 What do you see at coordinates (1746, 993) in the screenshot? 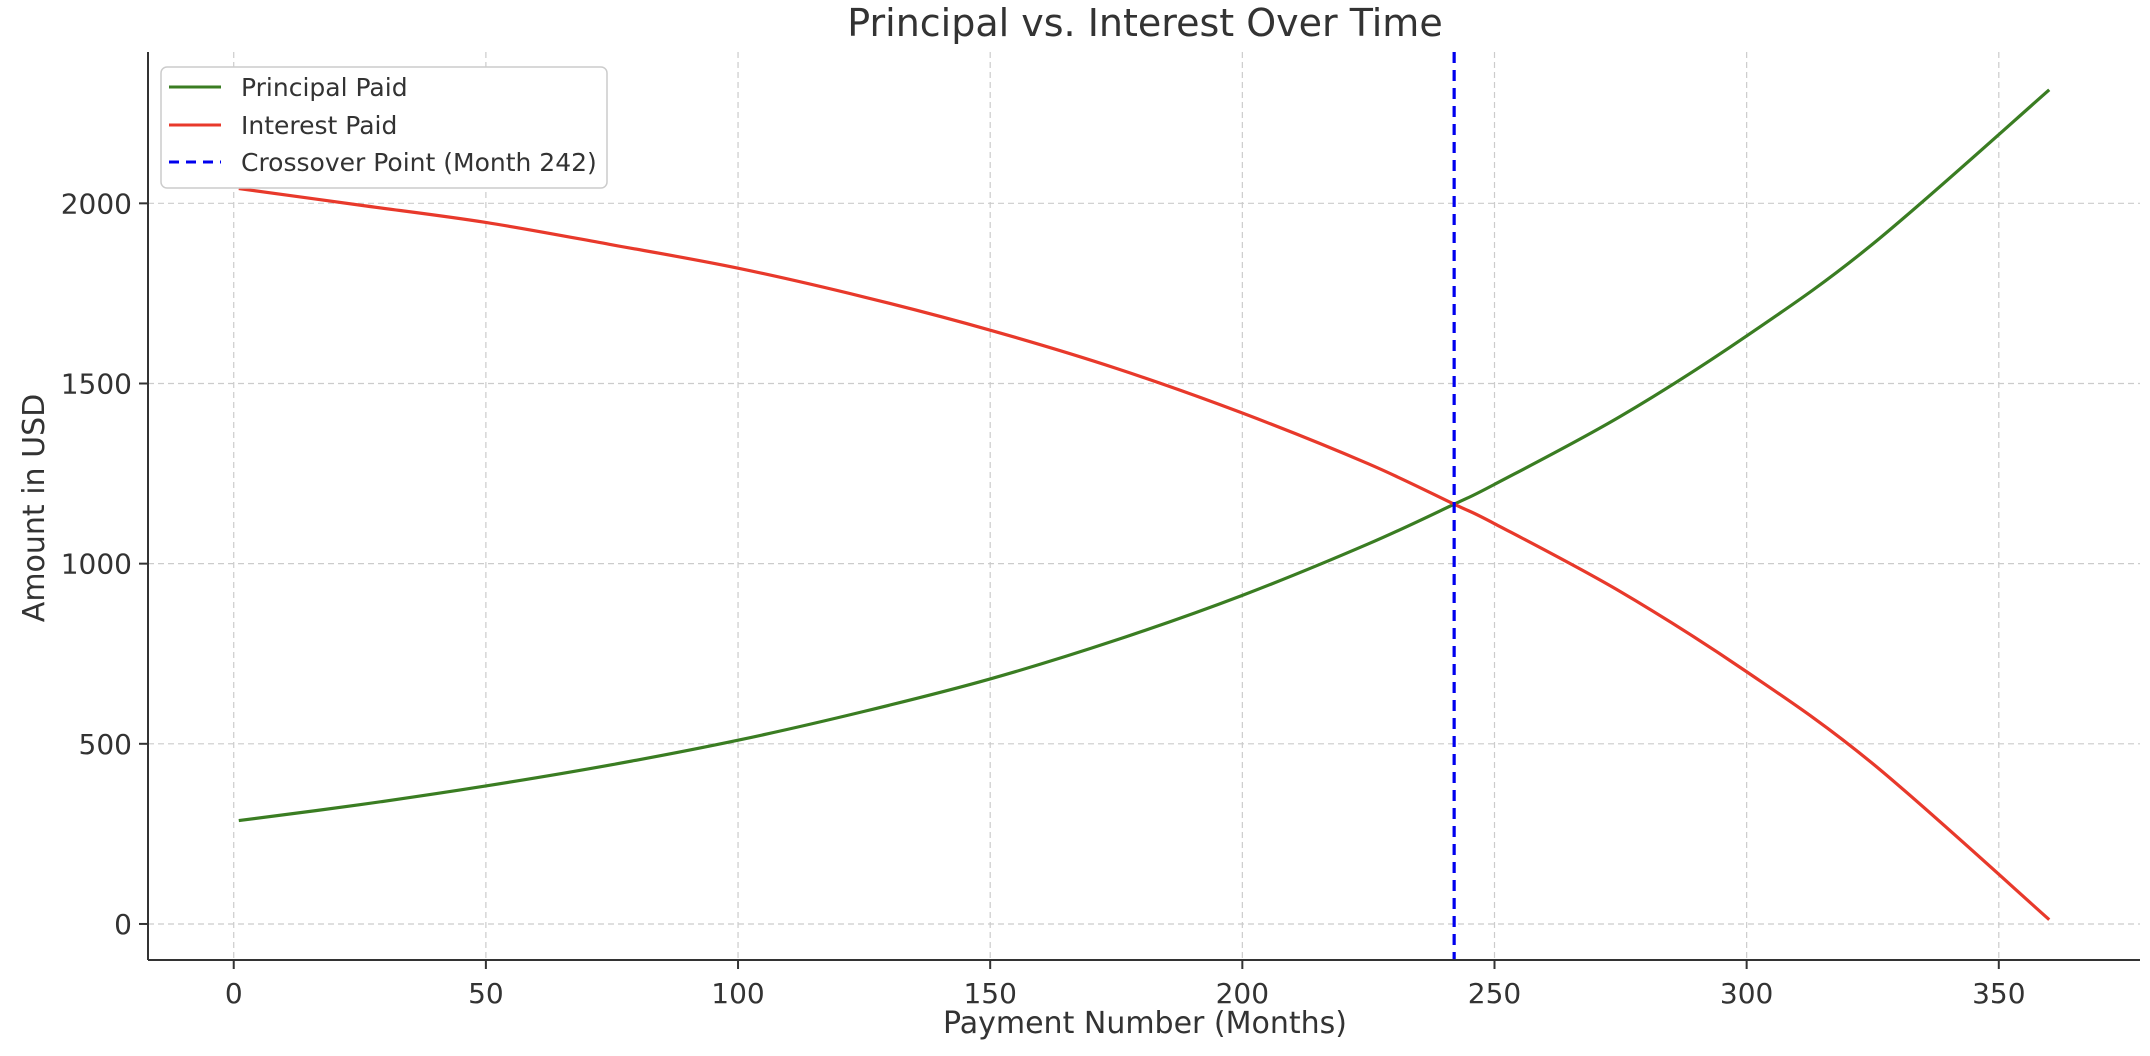
I see `x-tick-label: 300` at bounding box center [1746, 993].